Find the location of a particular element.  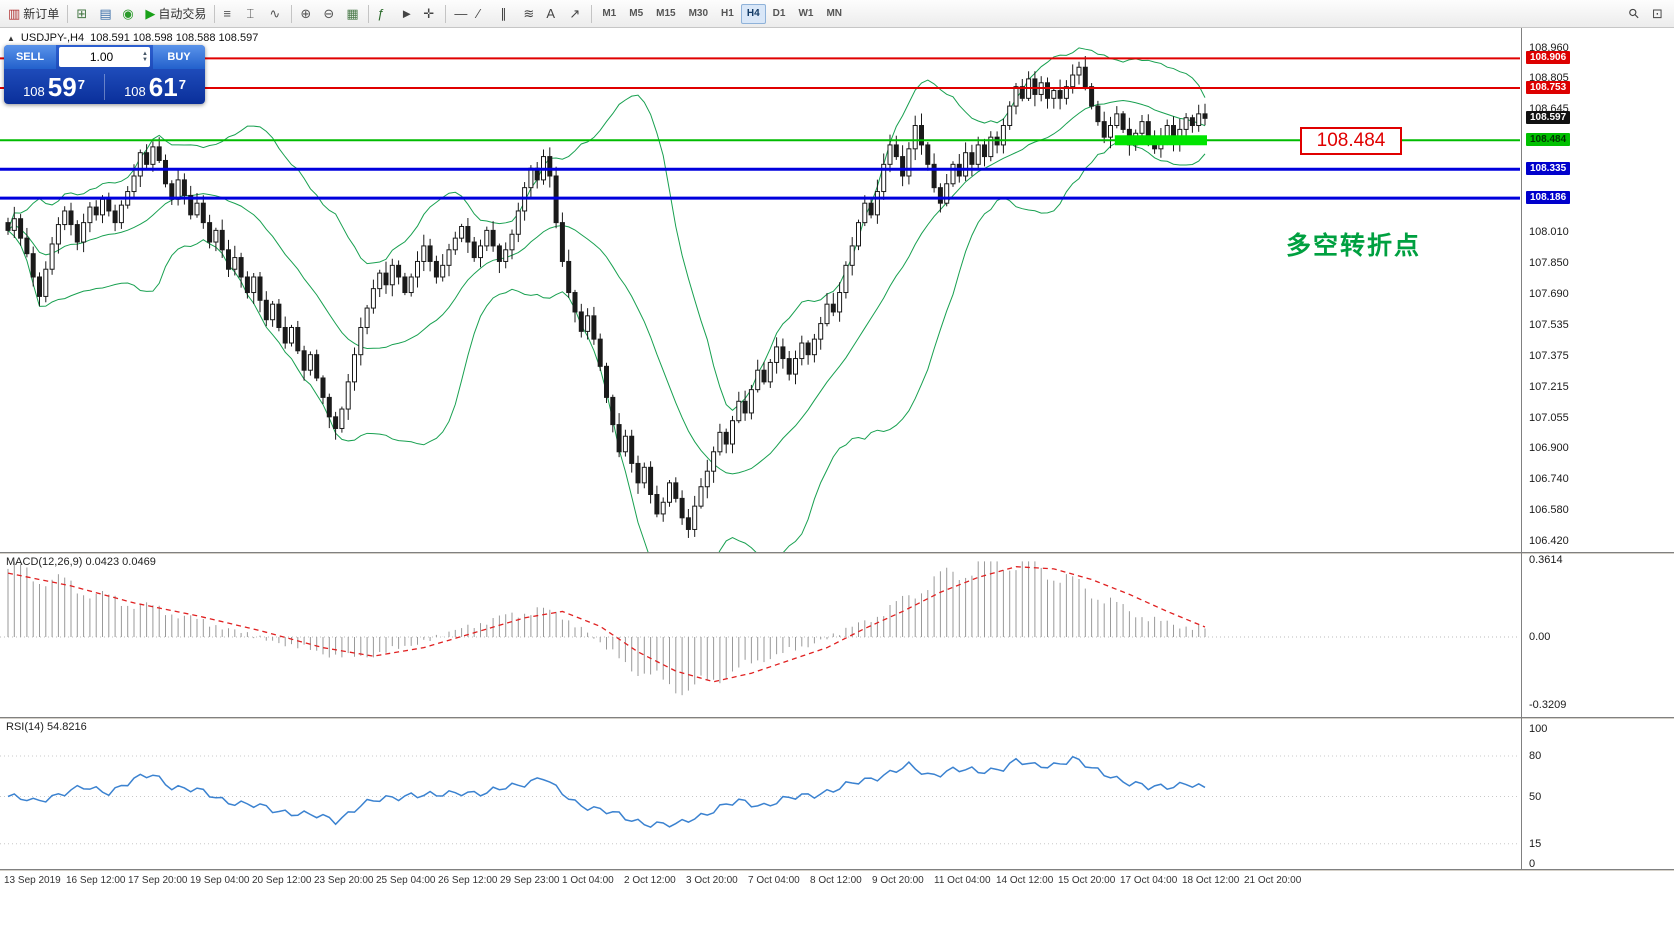

time-axis-label: 19 Sep 04:00 is located at coordinates (220, 880).